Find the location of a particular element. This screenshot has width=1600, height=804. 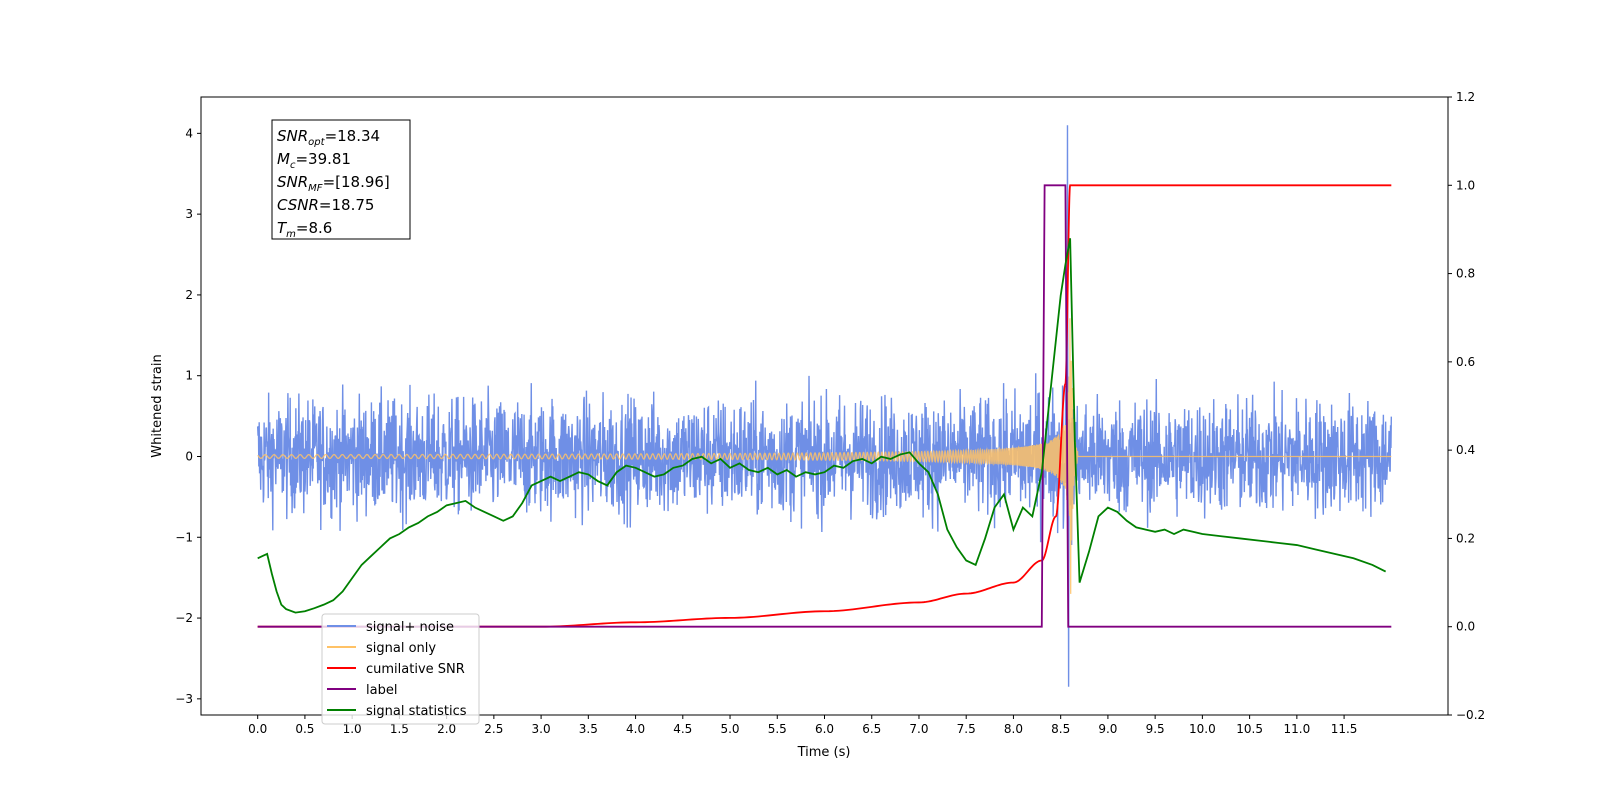

x-axis-label: Time (s) is located at coordinates (824, 752).